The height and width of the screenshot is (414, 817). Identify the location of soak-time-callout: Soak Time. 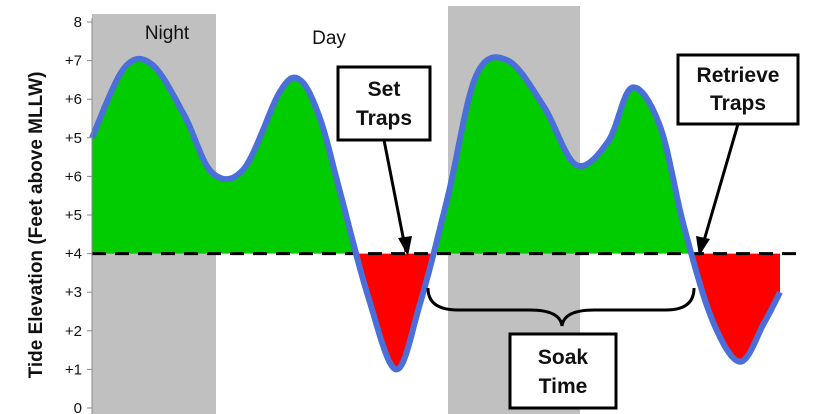
(561, 348).